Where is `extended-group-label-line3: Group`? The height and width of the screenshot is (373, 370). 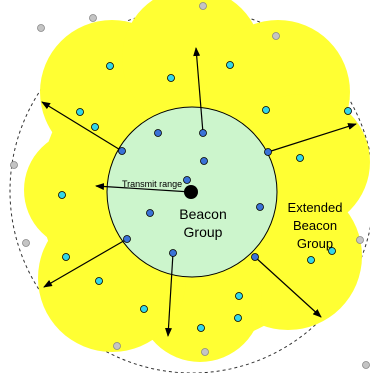 extended-group-label-line3: Group is located at coordinates (315, 243).